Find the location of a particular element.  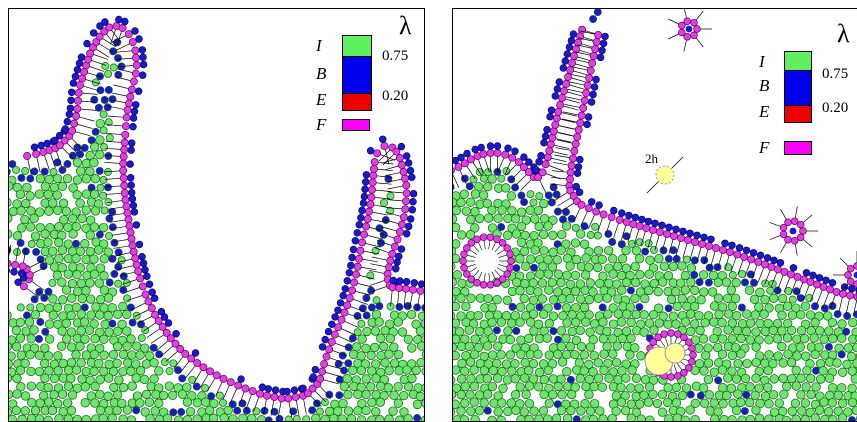

smoothing-length-marker is located at coordinates (665, 175).